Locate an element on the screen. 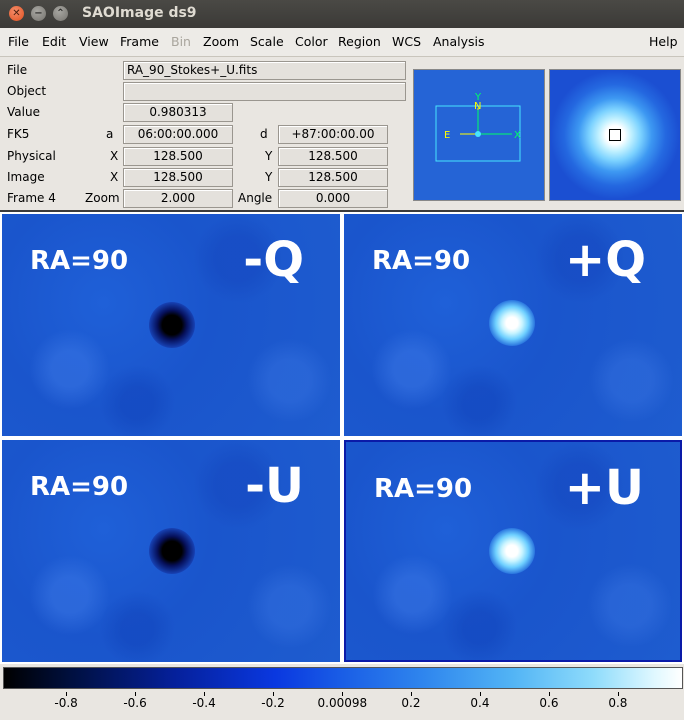  colorbar-tick-label: -0.6 is located at coordinates (135, 703).